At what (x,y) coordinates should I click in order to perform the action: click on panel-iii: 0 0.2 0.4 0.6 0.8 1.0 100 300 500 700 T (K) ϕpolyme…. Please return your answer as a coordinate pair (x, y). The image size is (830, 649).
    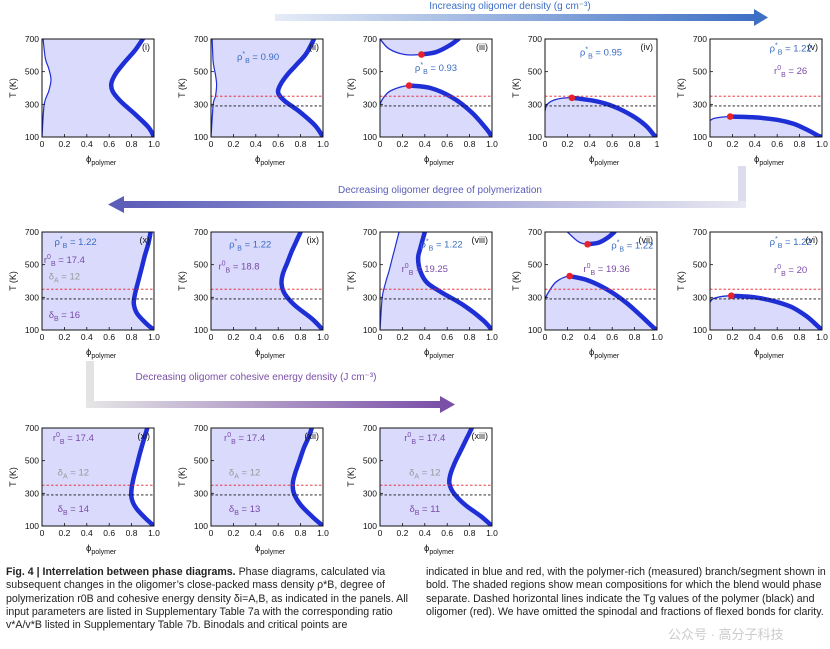
    Looking at the image, I should click on (422, 100).